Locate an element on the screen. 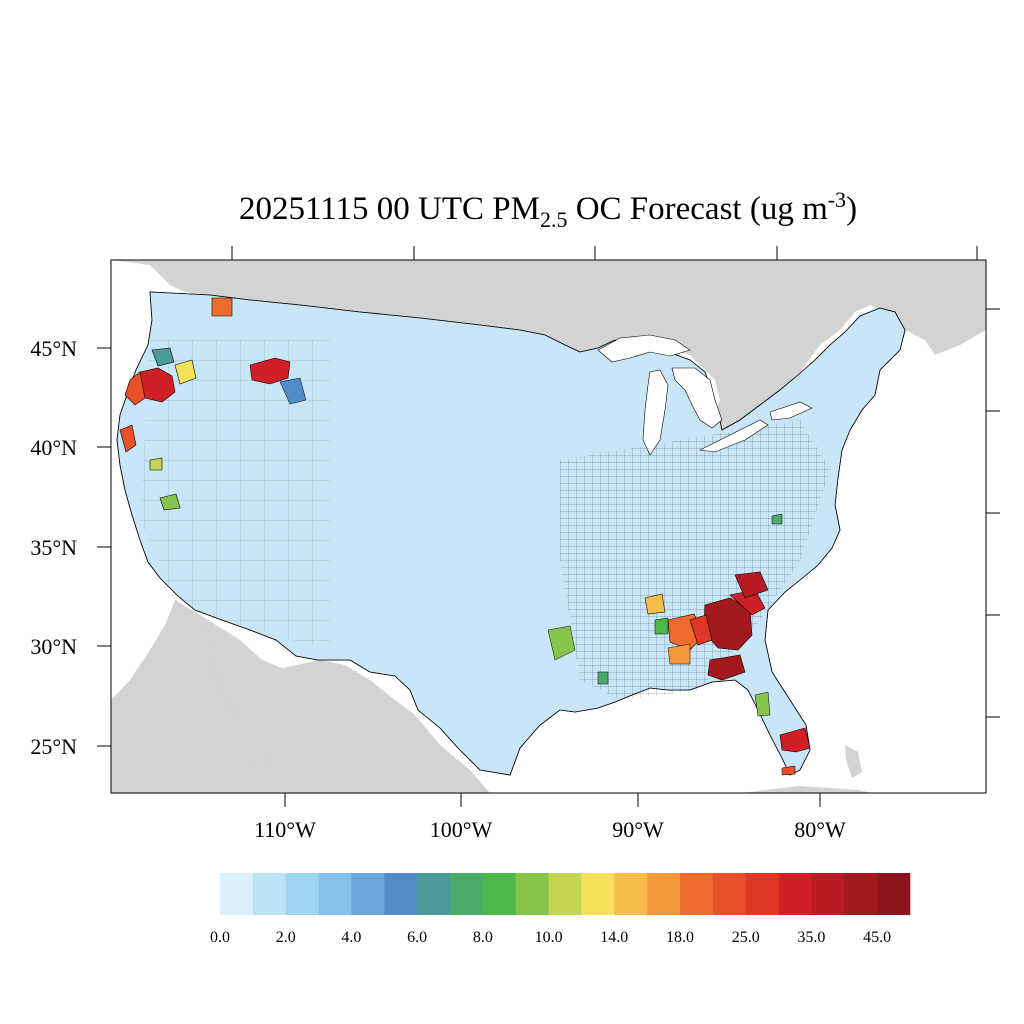 This screenshot has width=1024, height=1024. colorbar-tick-label: 14.0 is located at coordinates (614, 937).